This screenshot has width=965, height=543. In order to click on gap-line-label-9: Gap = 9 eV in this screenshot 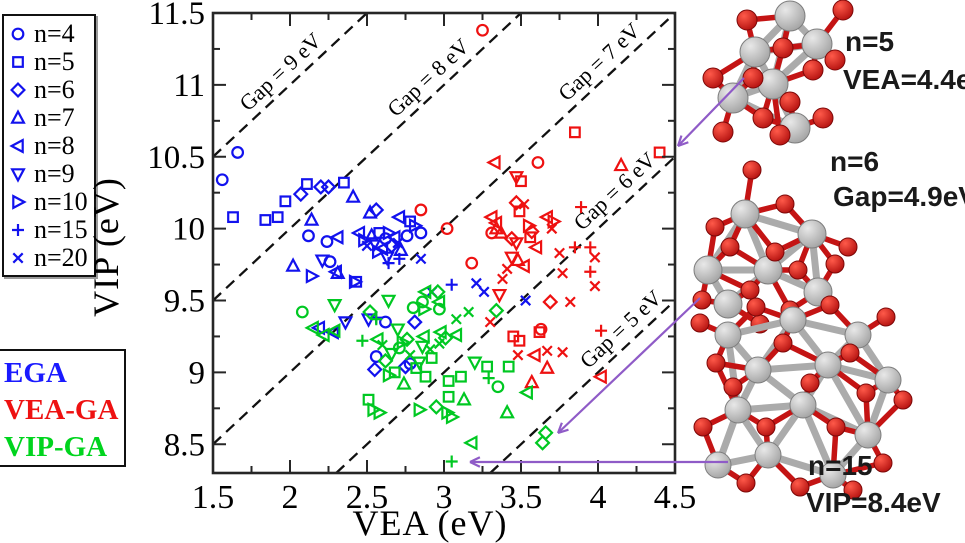, I will do `click(280, 72)`.